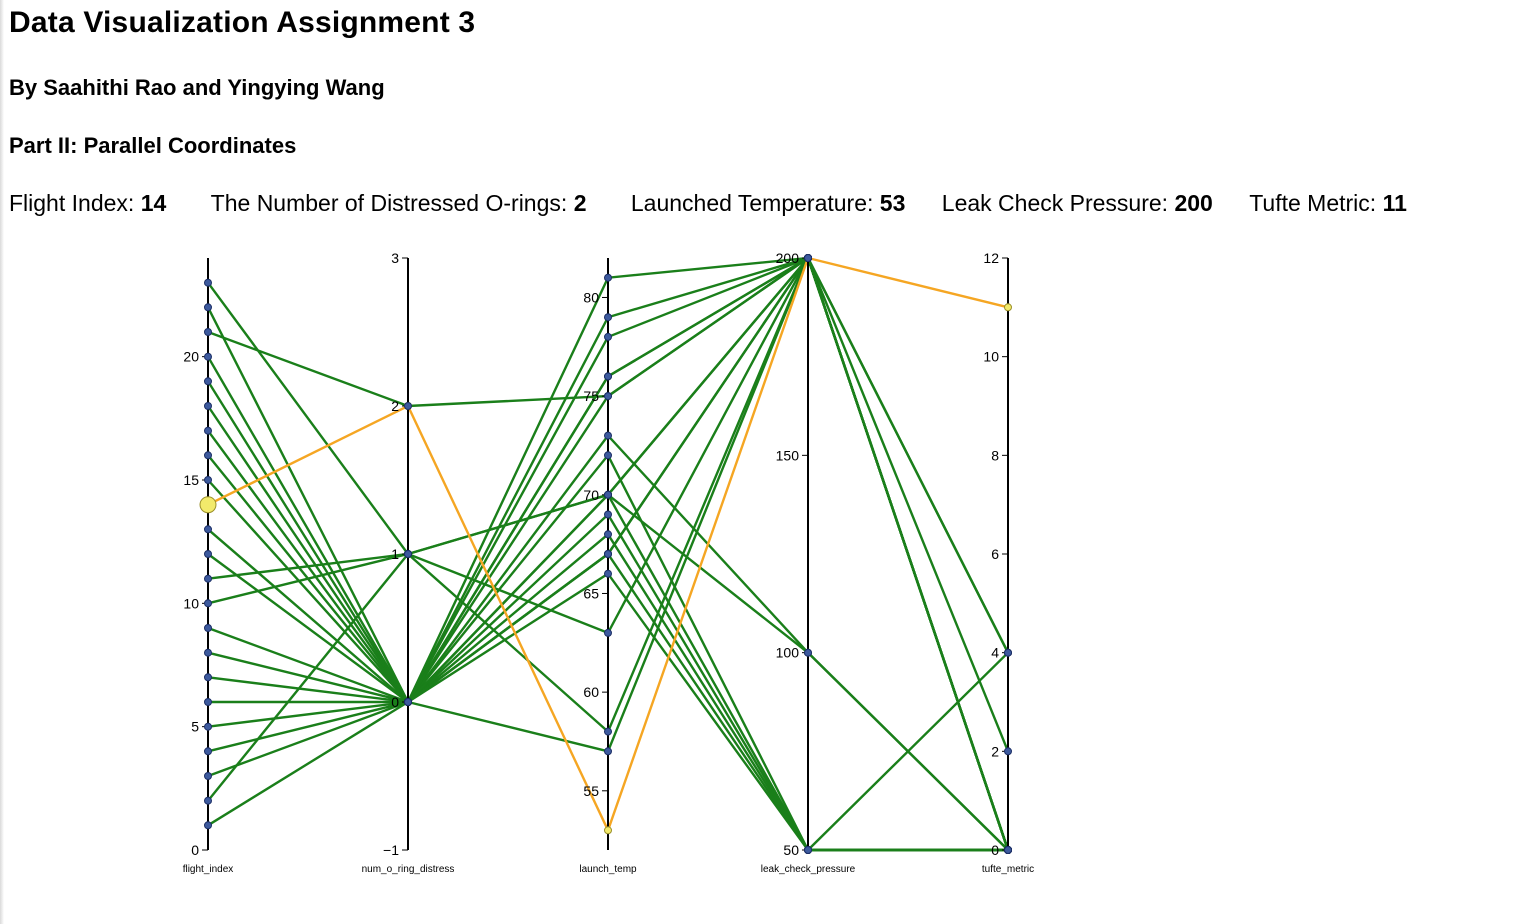 The width and height of the screenshot is (1538, 924). I want to click on tufte-readout: Tufte Metric: 11, so click(1328, 203).